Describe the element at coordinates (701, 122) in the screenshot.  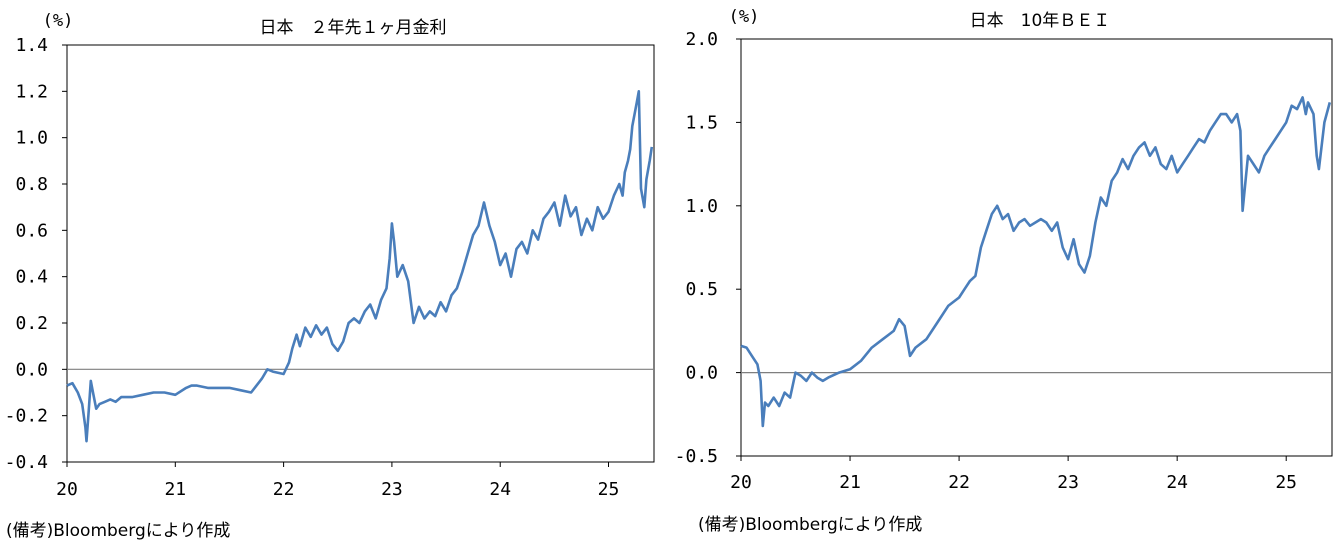
I see `y-tick-label: 1.5` at that location.